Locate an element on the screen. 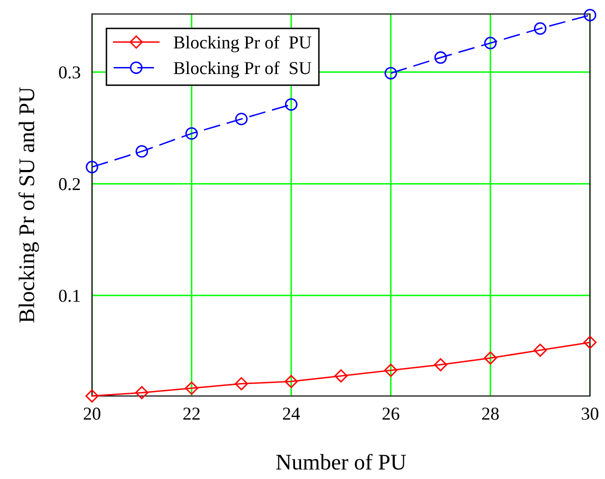 The image size is (605, 479). x-tick-label: 28 is located at coordinates (490, 414).